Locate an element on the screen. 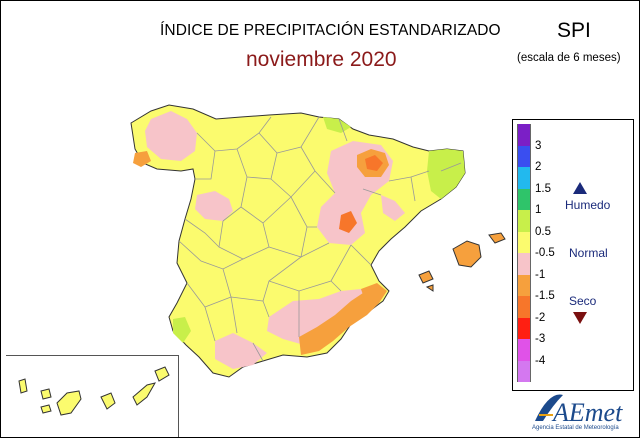 Image resolution: width=640 pixels, height=438 pixels. island-mallorca is located at coordinates (467, 254).